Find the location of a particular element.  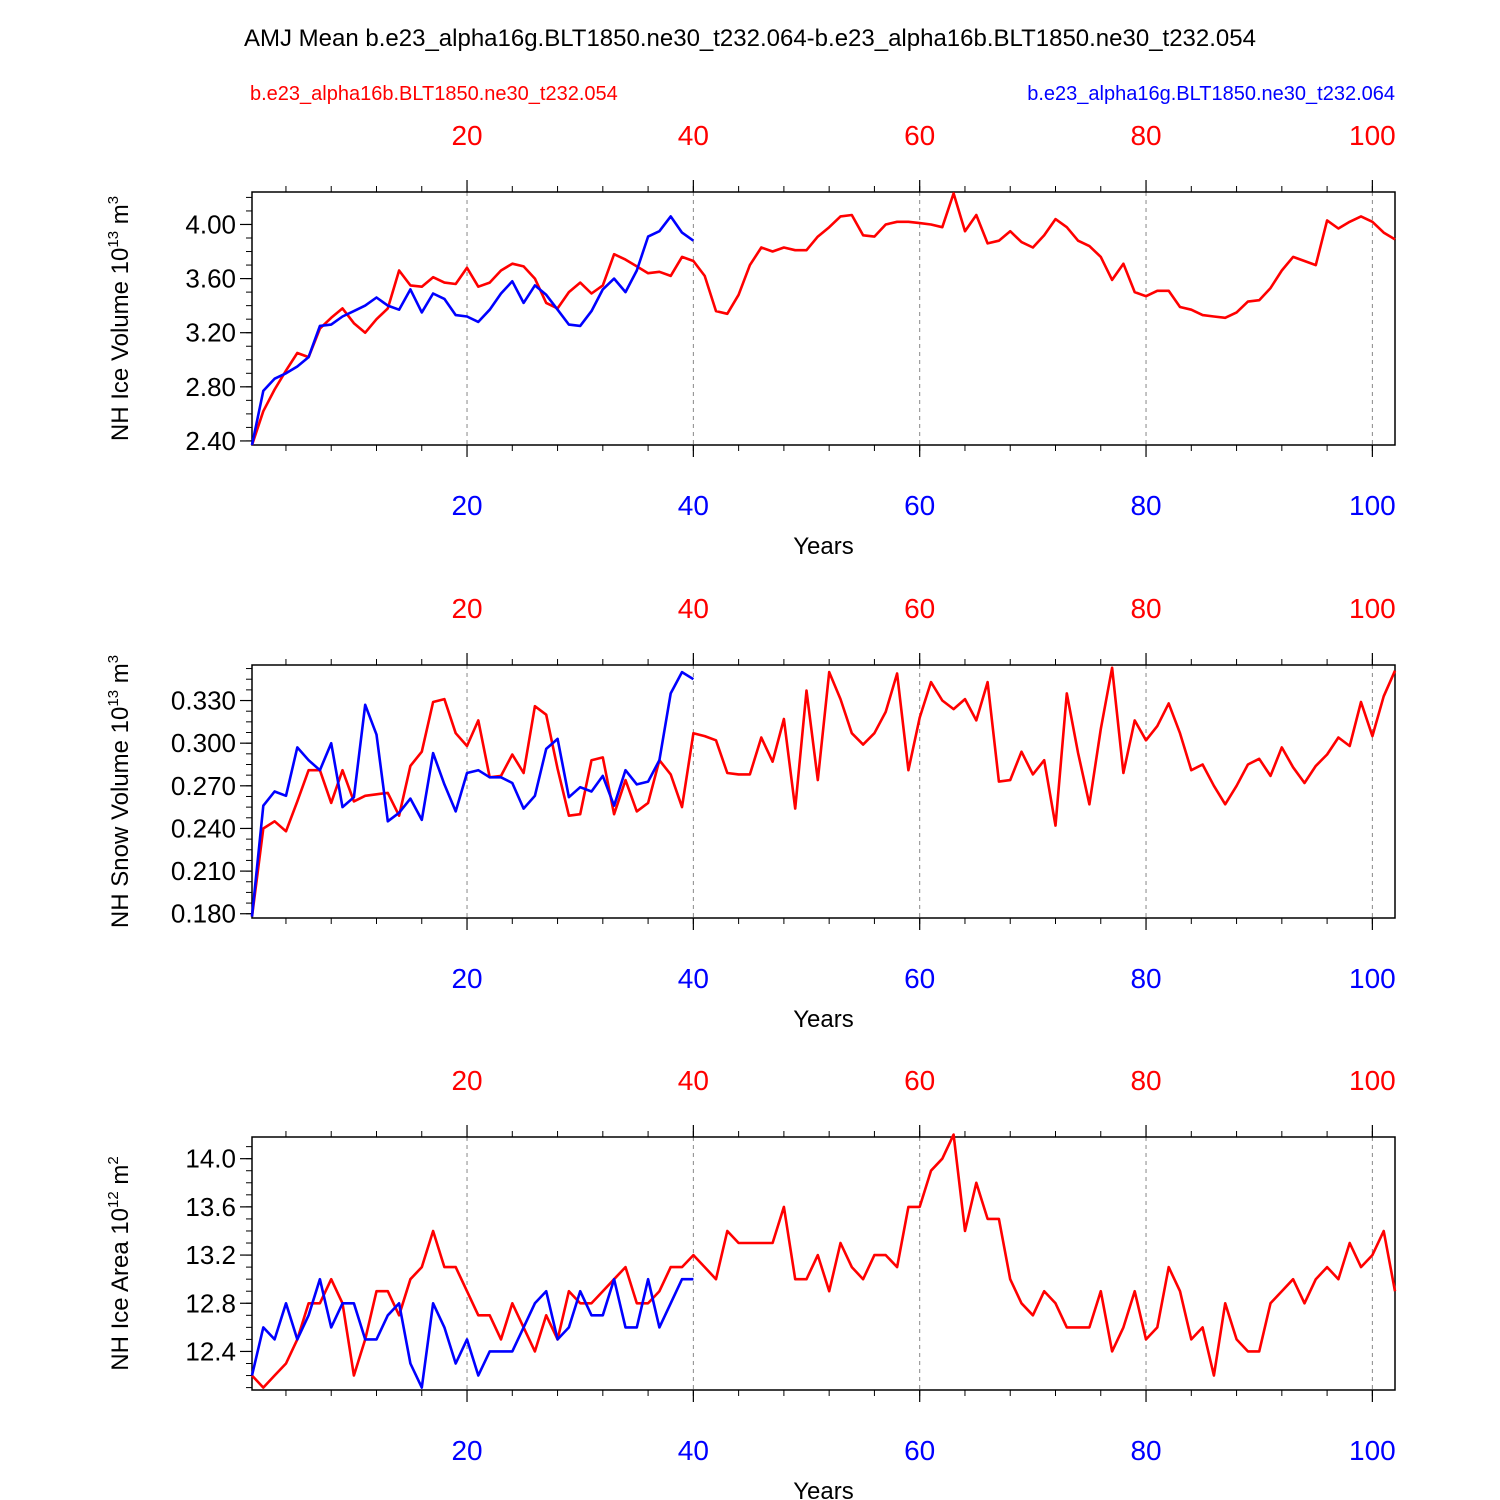

y-tick-label: 14.0 is located at coordinates (210, 1159).